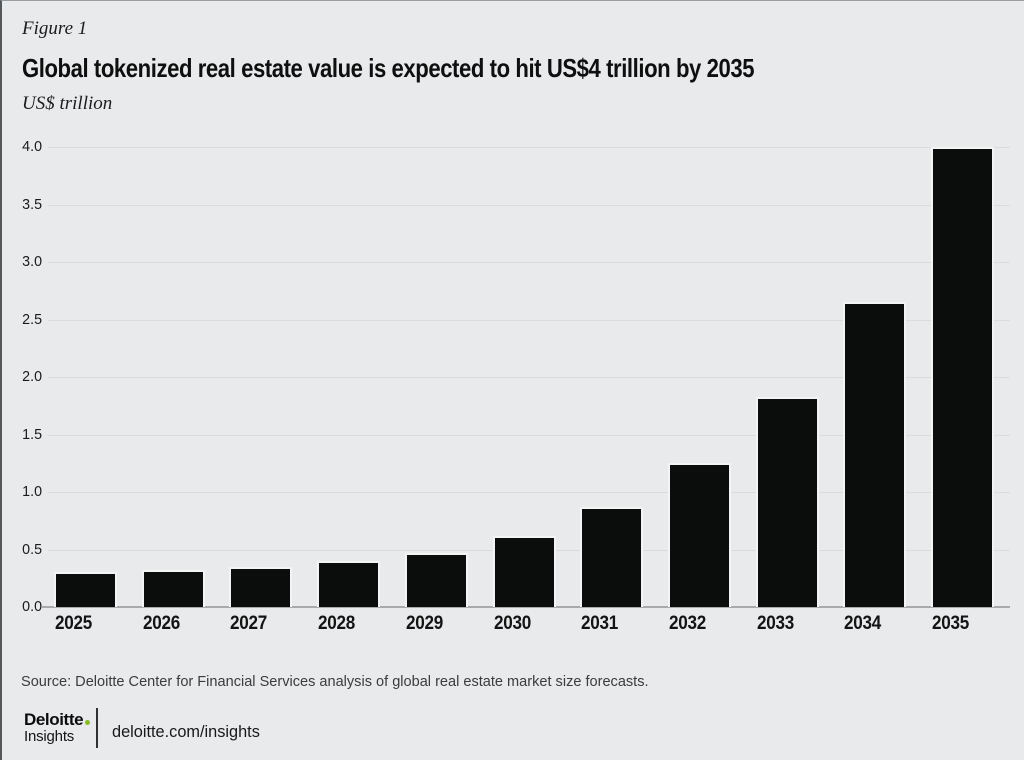 The image size is (1024, 760). I want to click on x-tick-label: 2029, so click(424, 623).